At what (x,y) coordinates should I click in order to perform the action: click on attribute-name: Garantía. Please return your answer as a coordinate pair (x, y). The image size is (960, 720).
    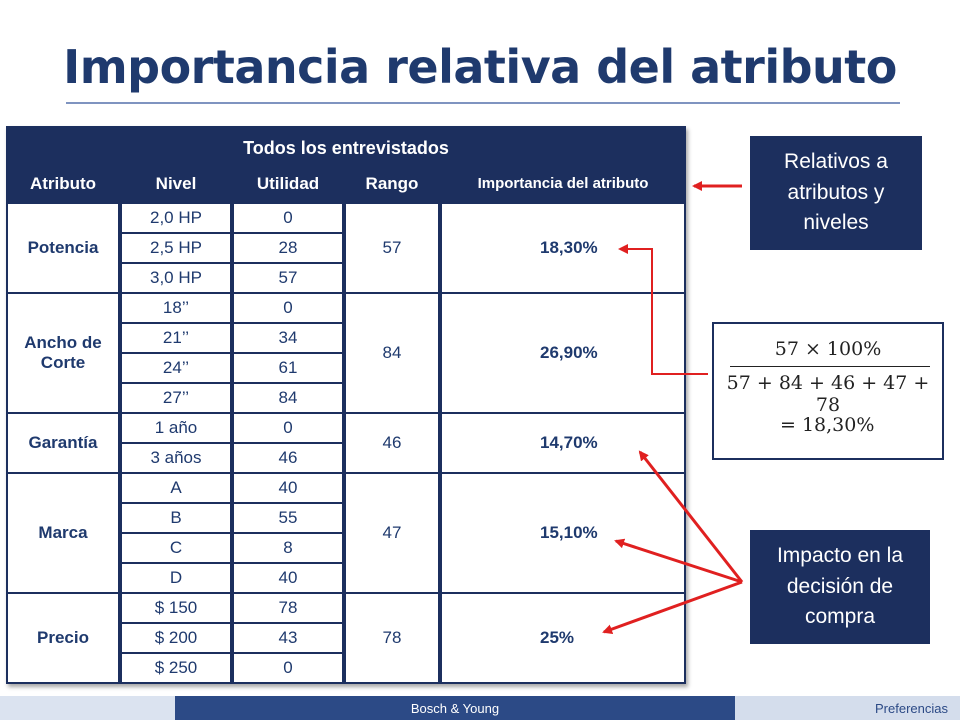
    Looking at the image, I should click on (63, 443).